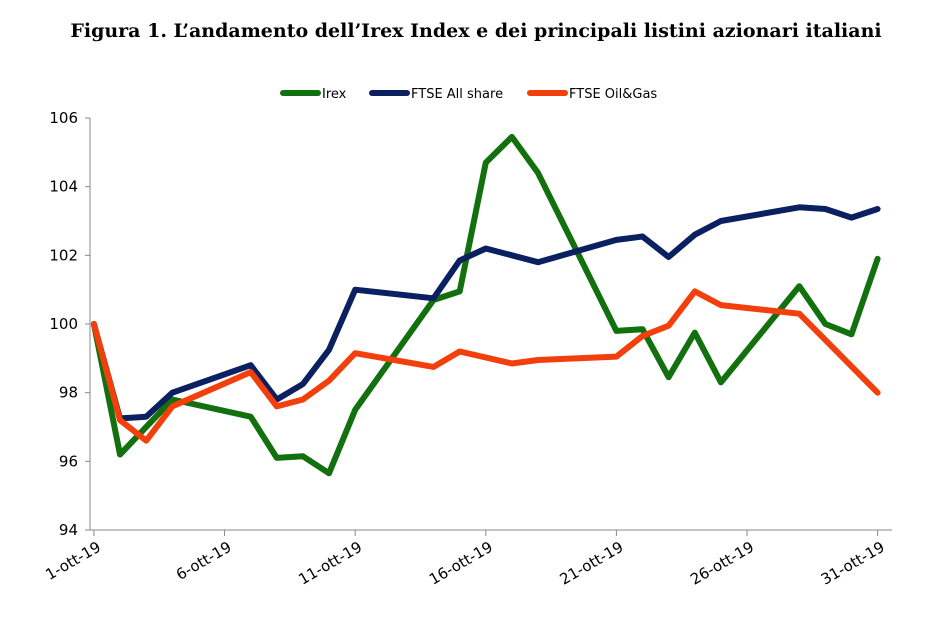 The width and height of the screenshot is (952, 618). Describe the element at coordinates (63, 255) in the screenshot. I see `y-tick-label: 102` at that location.